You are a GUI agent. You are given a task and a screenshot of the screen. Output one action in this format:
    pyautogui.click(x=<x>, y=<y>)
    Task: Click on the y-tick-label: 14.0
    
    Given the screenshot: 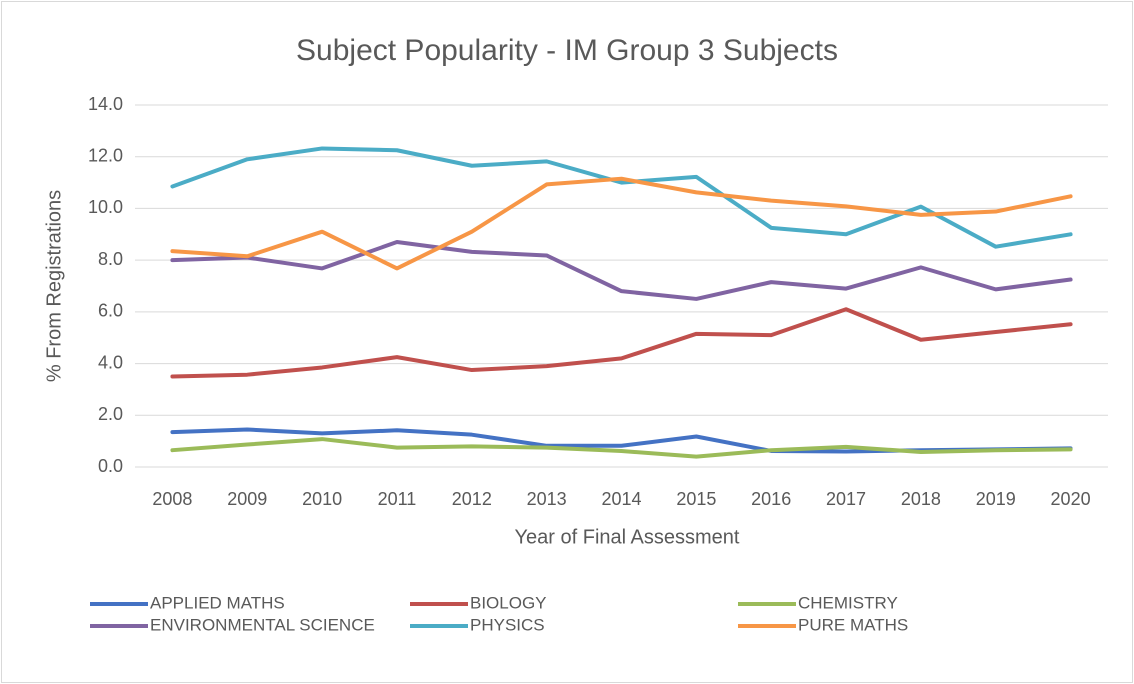 What is the action you would take?
    pyautogui.click(x=105, y=104)
    